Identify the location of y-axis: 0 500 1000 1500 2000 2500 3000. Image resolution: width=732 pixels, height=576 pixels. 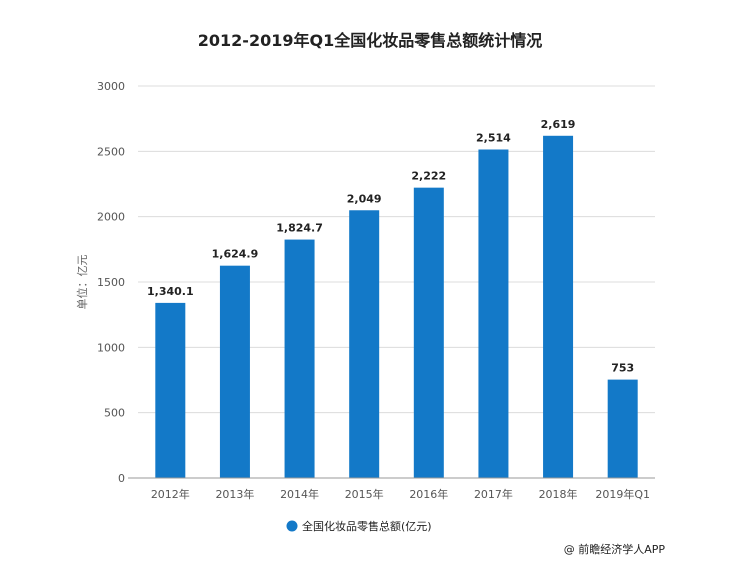
(111, 282).